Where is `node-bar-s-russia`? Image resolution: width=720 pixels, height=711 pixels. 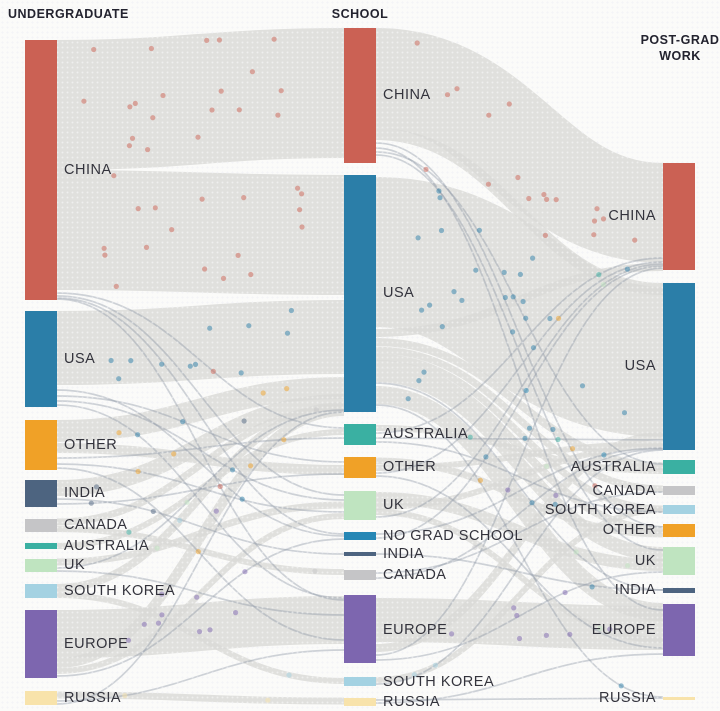
node-bar-s-russia is located at coordinates (360, 702).